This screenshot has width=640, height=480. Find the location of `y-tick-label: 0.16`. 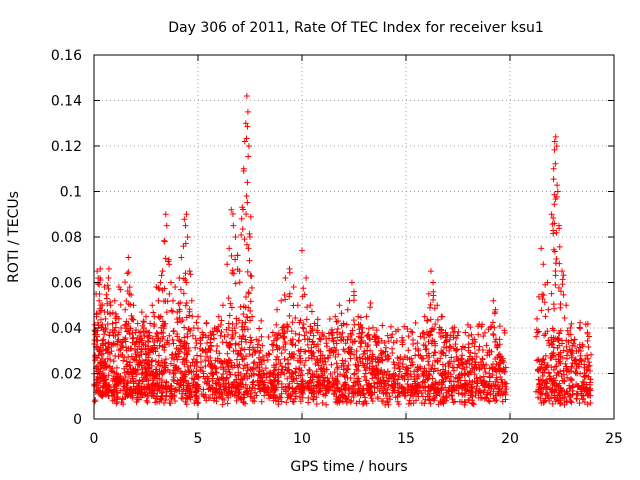

y-tick-label: 0.16 is located at coordinates (66, 56).